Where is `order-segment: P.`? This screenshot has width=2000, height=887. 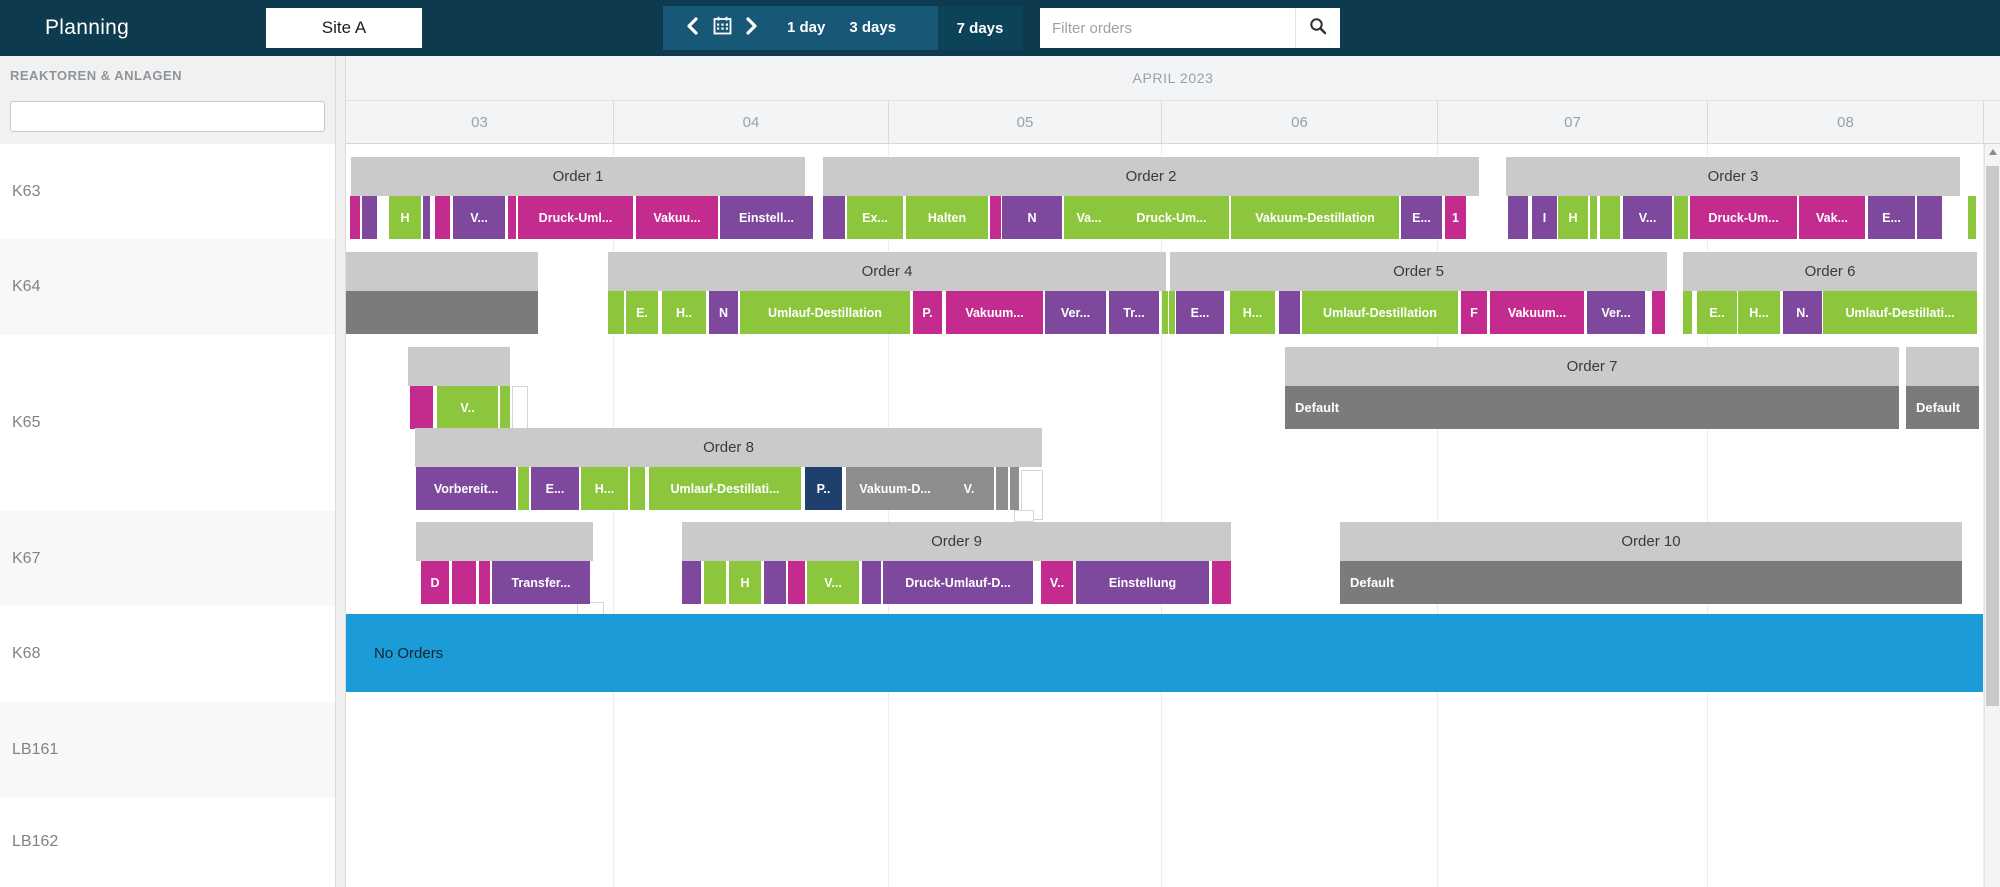
order-segment: P. is located at coordinates (927, 312).